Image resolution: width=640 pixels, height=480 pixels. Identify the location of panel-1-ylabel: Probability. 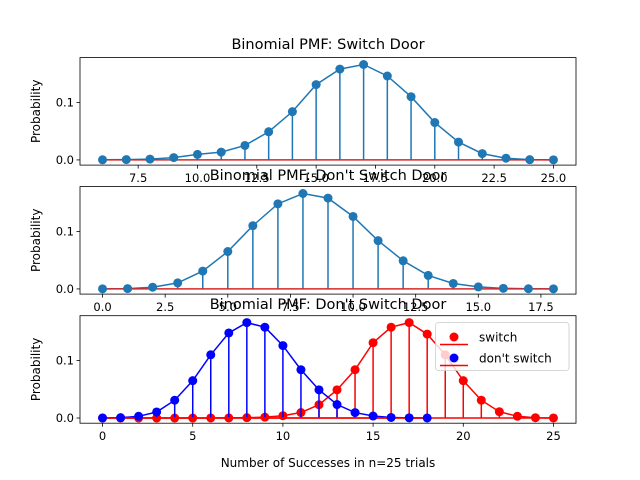
(36, 111).